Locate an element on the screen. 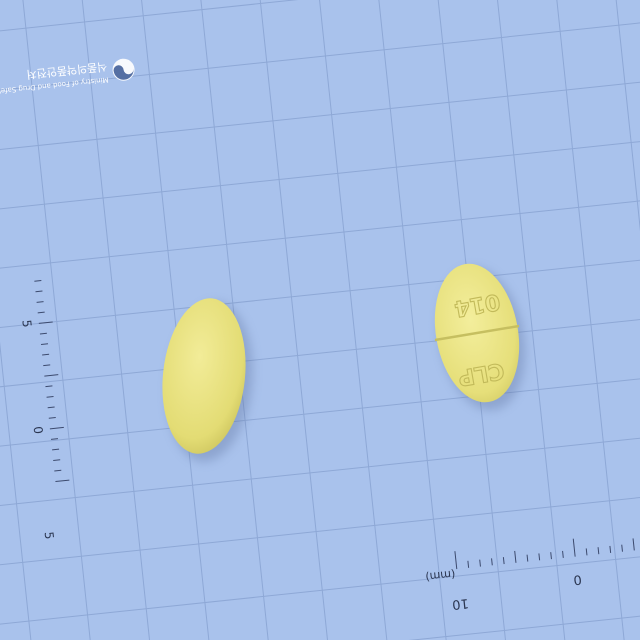 This screenshot has height=640, width=640. scale-label-five-bottom: 5 is located at coordinates (49, 535).